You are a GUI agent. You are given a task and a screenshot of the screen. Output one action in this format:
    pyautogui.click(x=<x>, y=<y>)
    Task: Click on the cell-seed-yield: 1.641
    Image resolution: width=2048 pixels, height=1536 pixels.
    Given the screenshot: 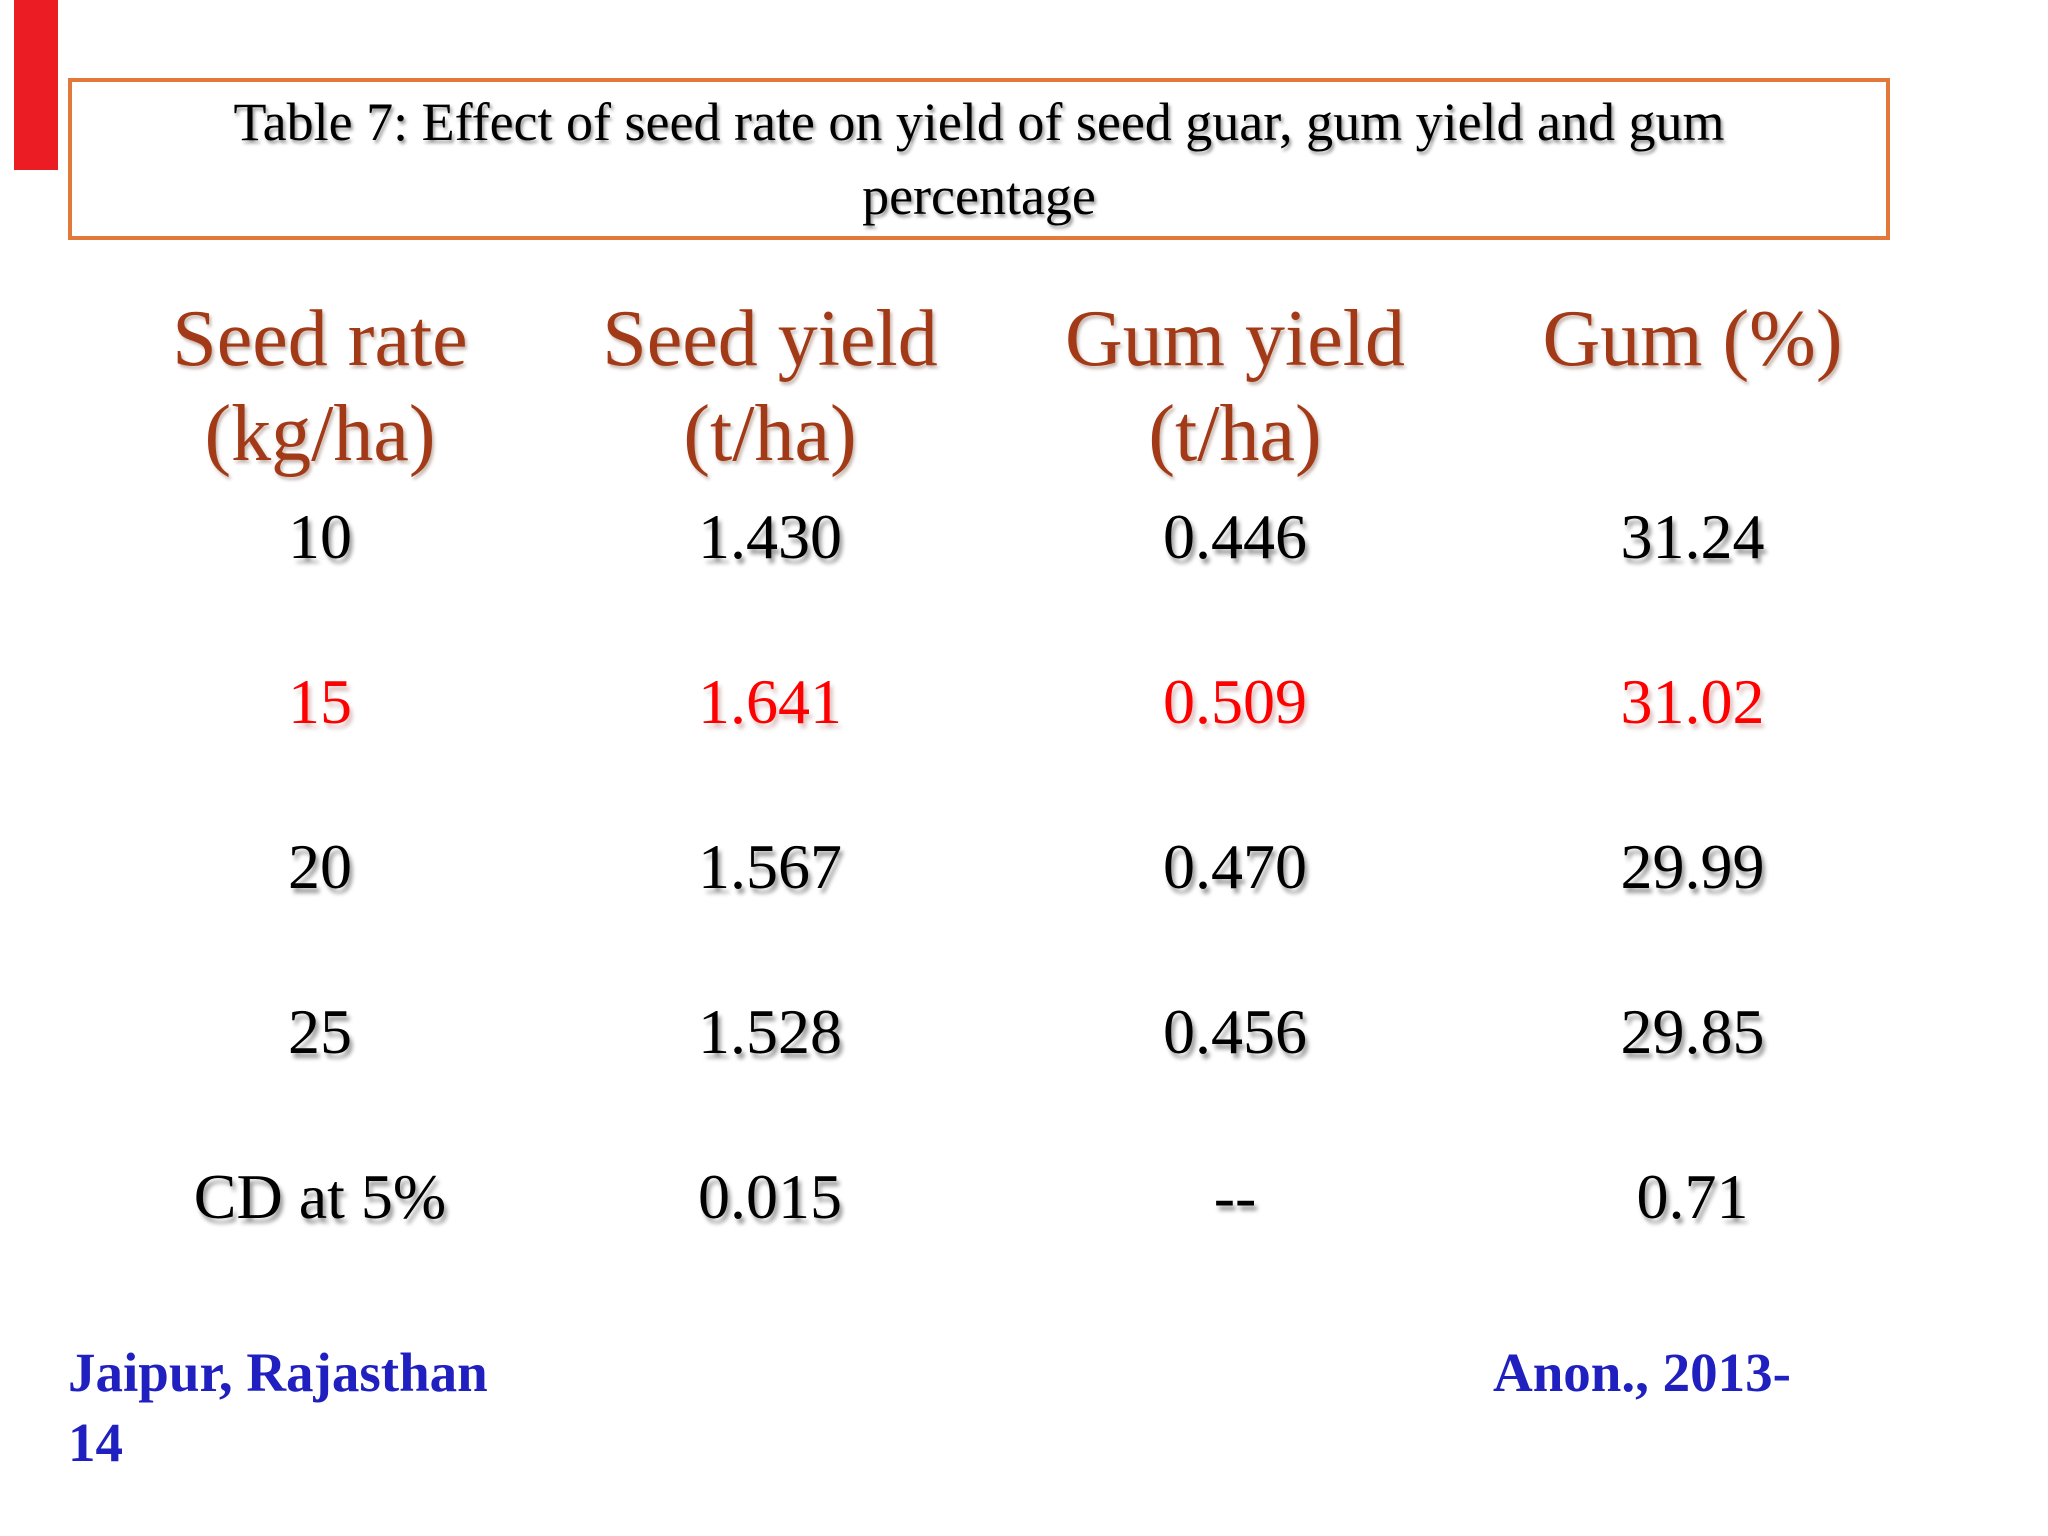 What is the action you would take?
    pyautogui.click(x=770, y=701)
    